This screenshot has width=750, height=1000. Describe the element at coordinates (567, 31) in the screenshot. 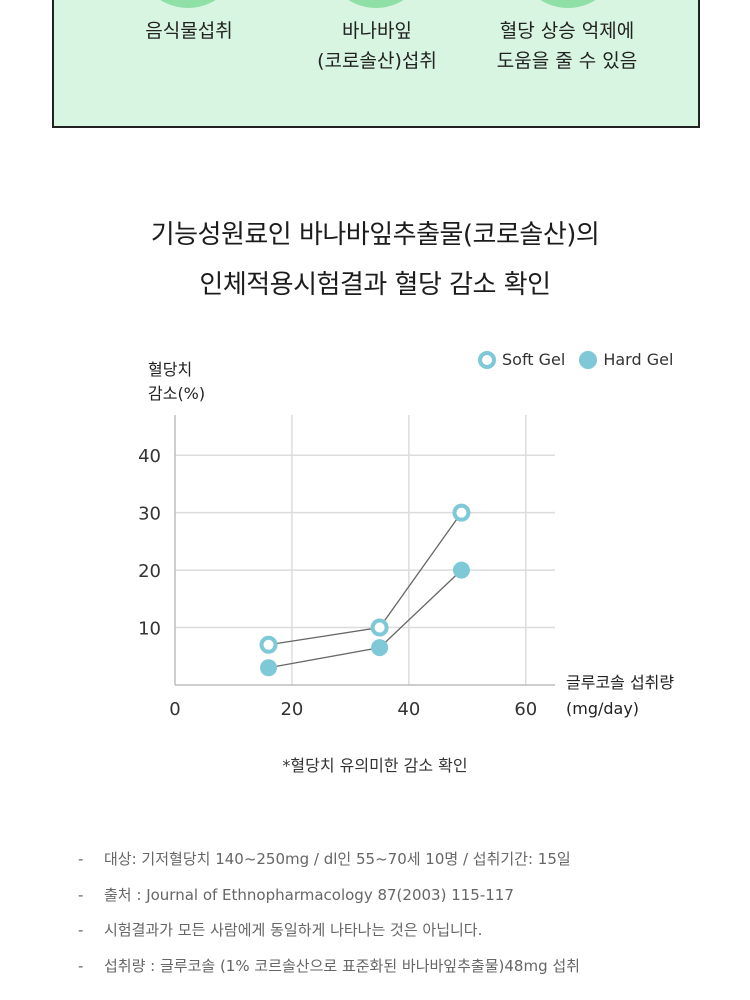

I see `panel-item-text: 혈당 상승 억제에` at that location.